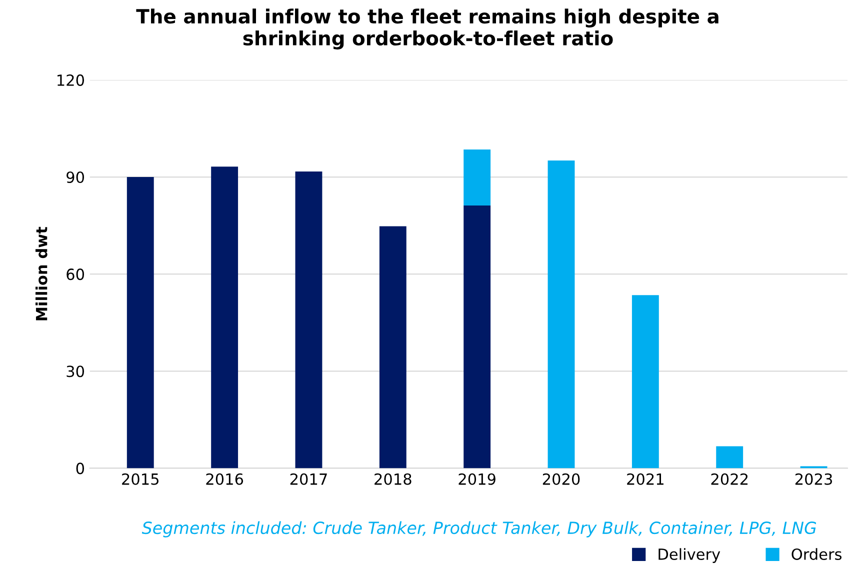 The height and width of the screenshot is (571, 856). Describe the element at coordinates (225, 479) in the screenshot. I see `x-tick-label: 2016` at that location.